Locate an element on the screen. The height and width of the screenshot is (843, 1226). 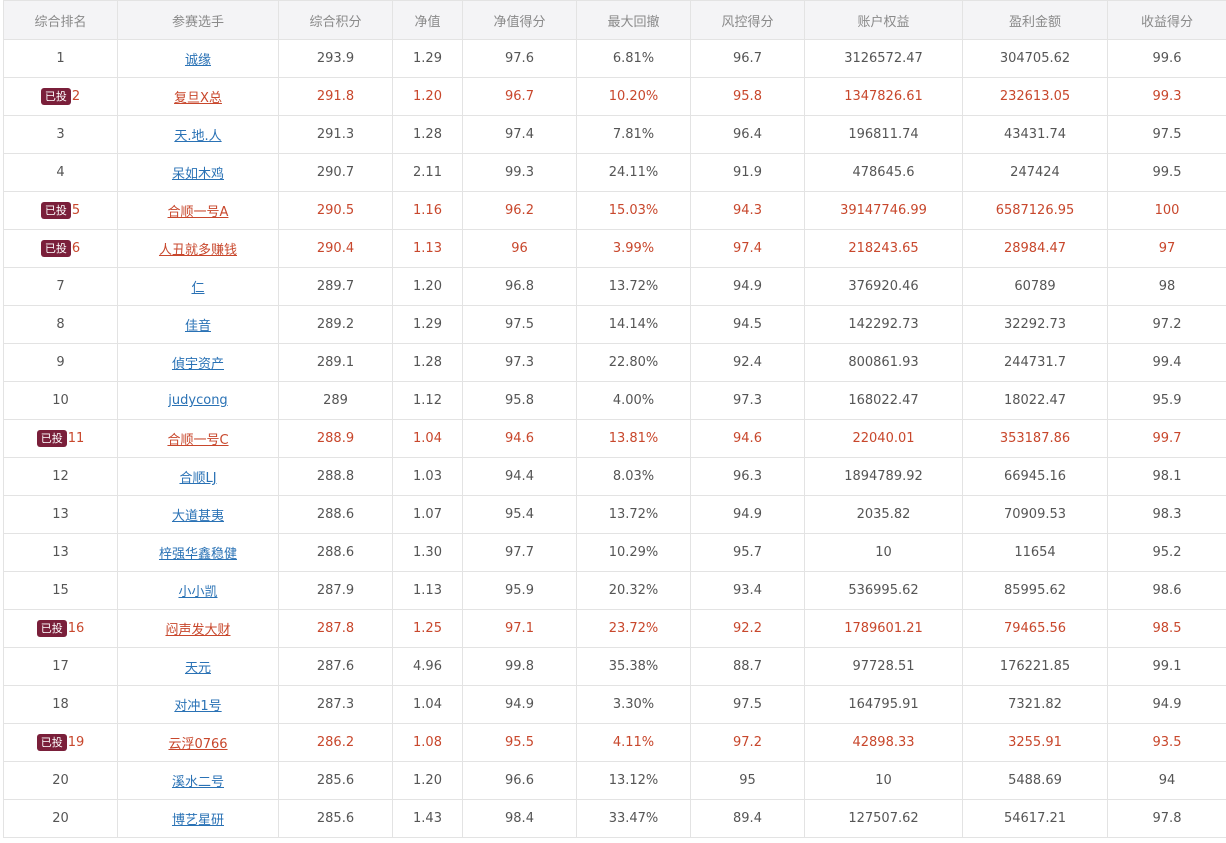
cell-player: 佳音 is located at coordinates (198, 324).